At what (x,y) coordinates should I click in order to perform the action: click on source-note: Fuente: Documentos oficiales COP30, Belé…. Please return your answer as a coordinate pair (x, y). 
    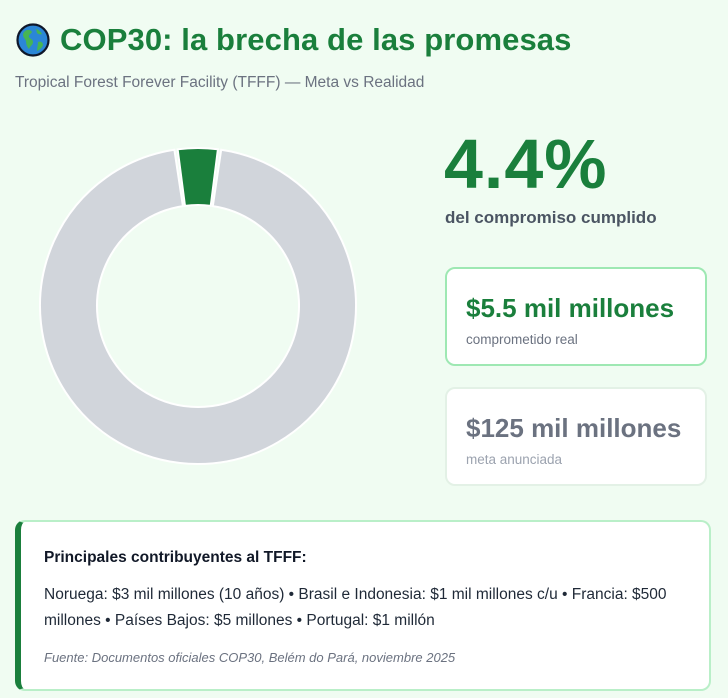
    Looking at the image, I should click on (250, 657).